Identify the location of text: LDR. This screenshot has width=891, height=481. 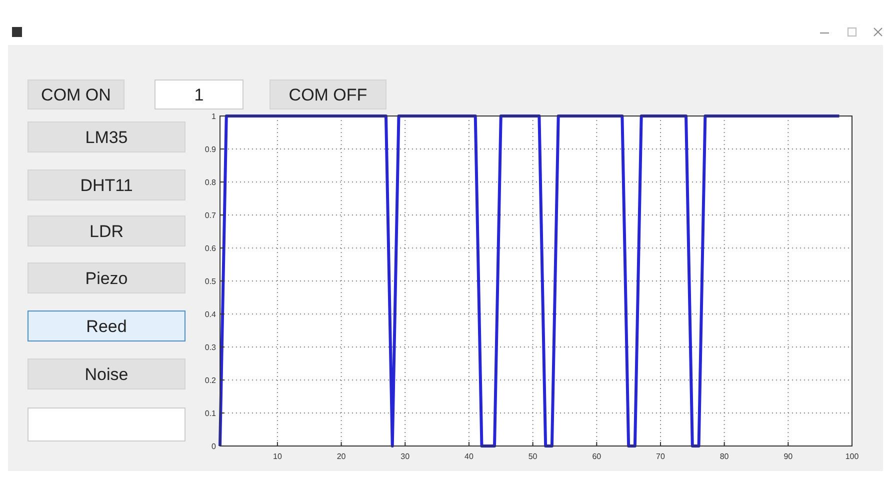
(106, 231).